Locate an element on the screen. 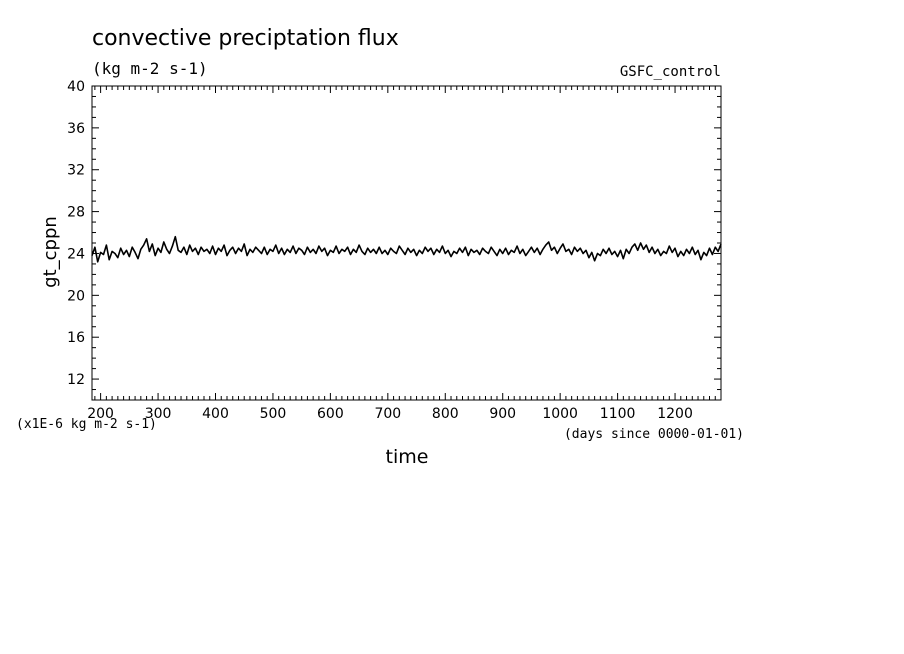 This screenshot has width=904, height=654. y-tick-label: 32 is located at coordinates (76, 171).